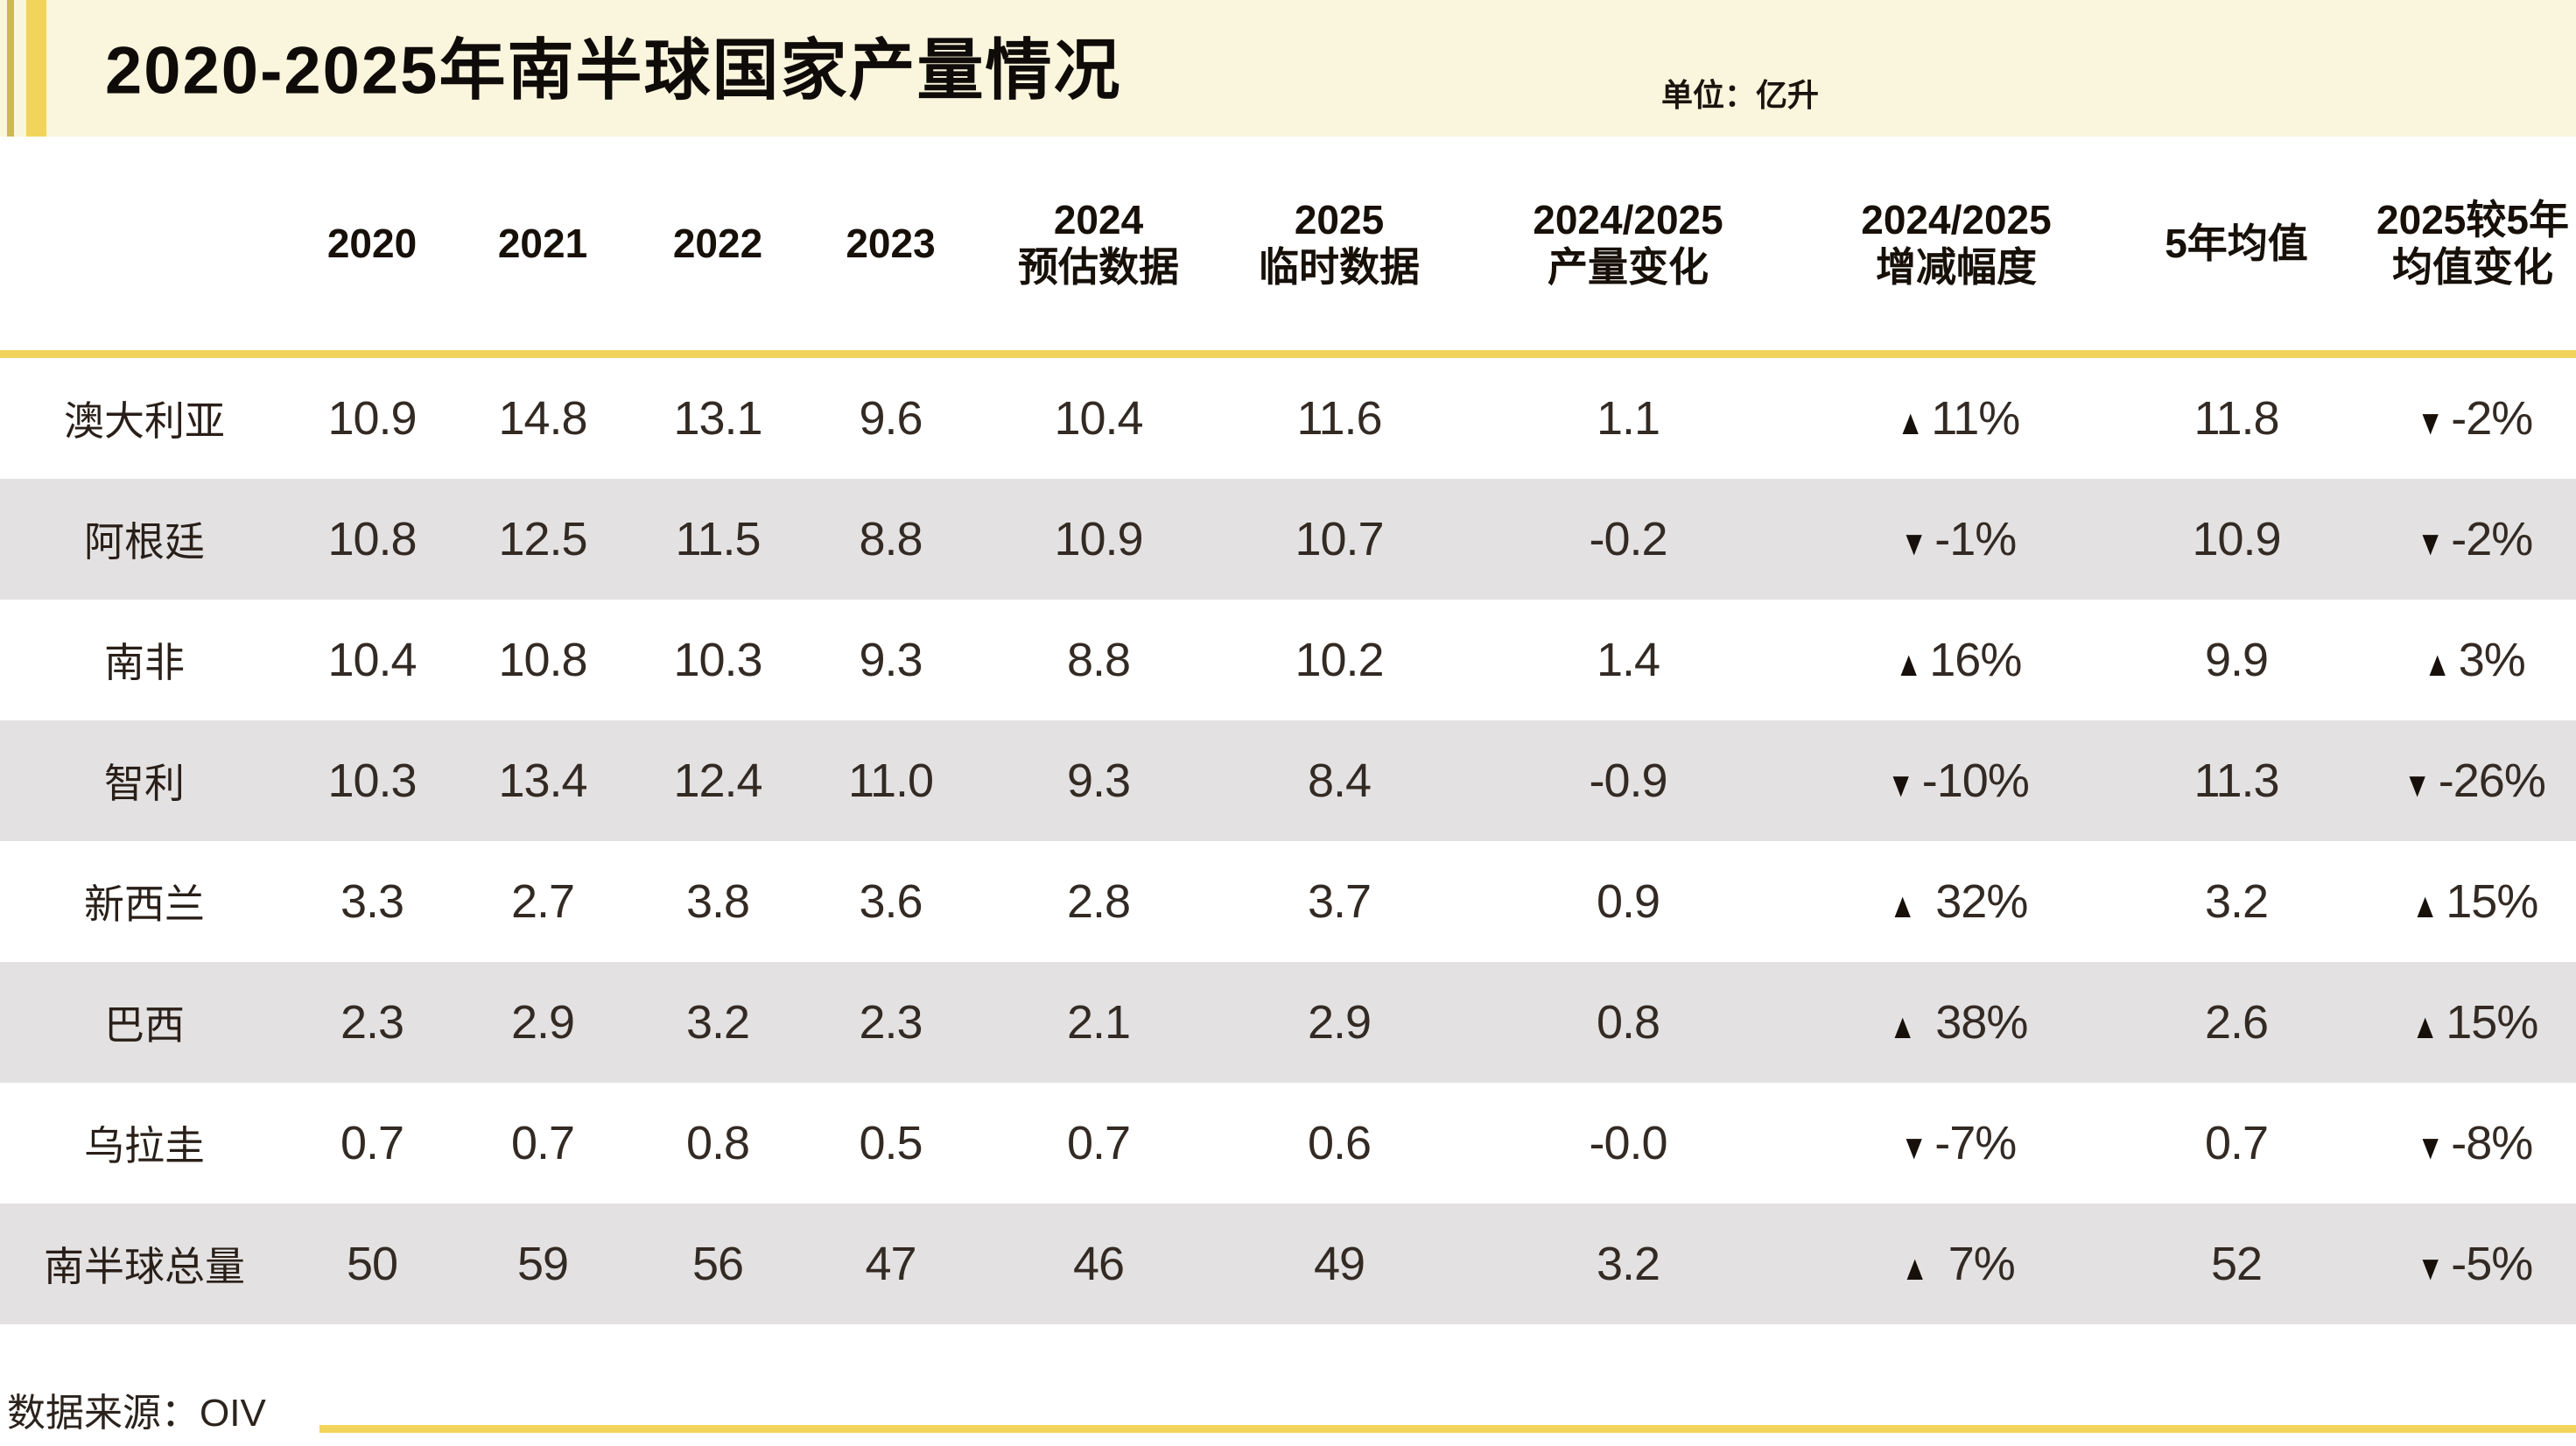 This screenshot has width=2576, height=1446. I want to click on column-header: 2024/2025 增减幅度, so click(1957, 243).